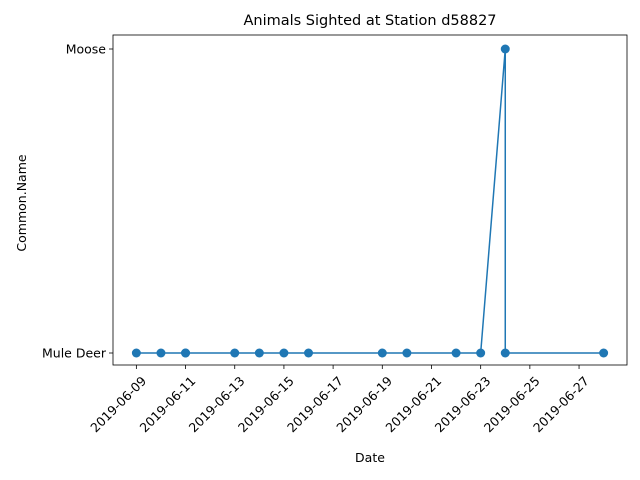 The height and width of the screenshot is (480, 640). What do you see at coordinates (77, 201) in the screenshot?
I see `y-axis-ticks: Mule Deer Moose` at bounding box center [77, 201].